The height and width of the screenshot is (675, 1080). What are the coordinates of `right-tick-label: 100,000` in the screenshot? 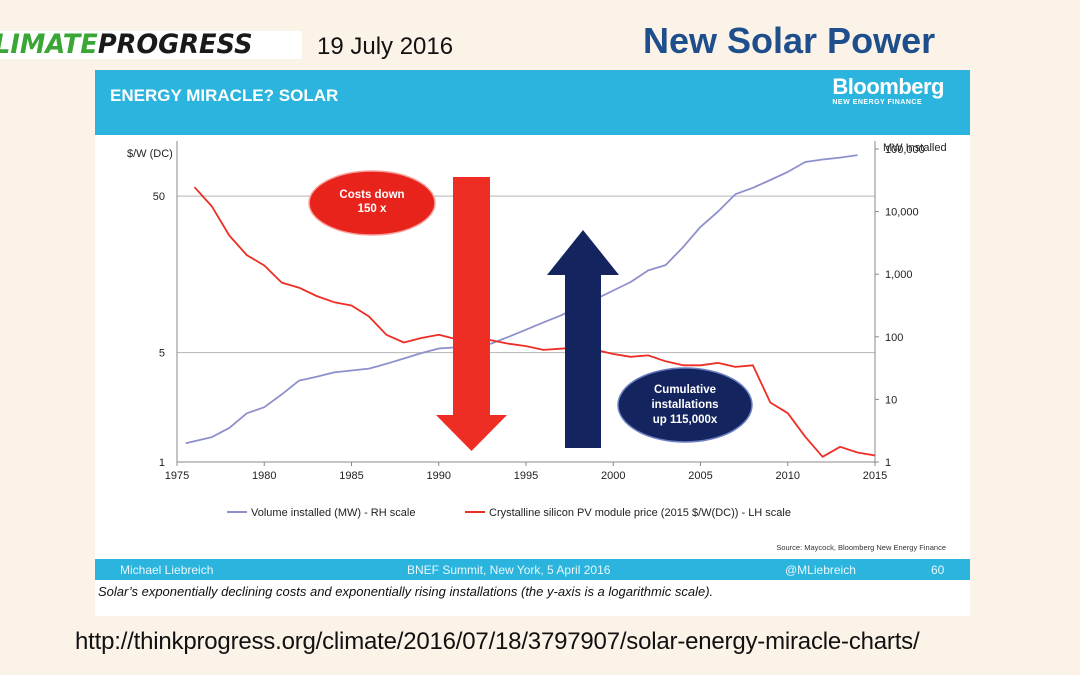 It's located at (905, 150).